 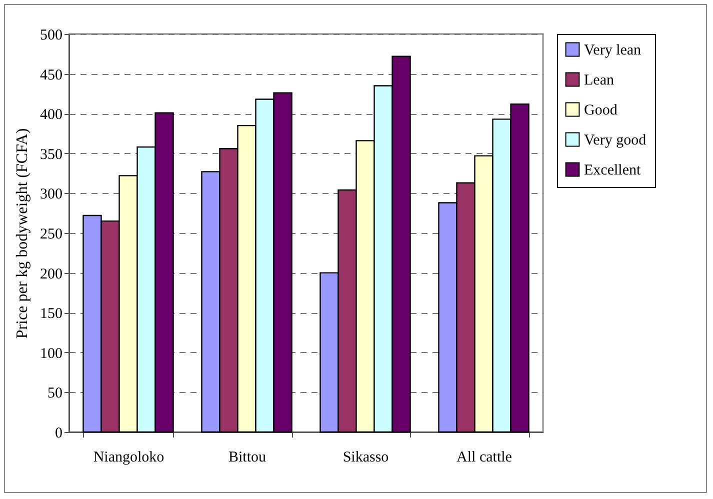 What do you see at coordinates (484, 458) in the screenshot?
I see `x-tick-label: All cattle` at bounding box center [484, 458].